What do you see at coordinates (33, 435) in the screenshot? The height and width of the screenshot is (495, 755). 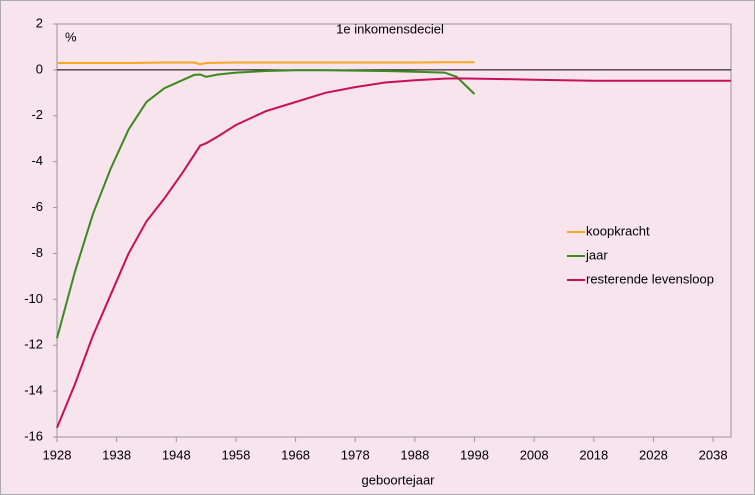 I see `y-tick-label: -16` at bounding box center [33, 435].